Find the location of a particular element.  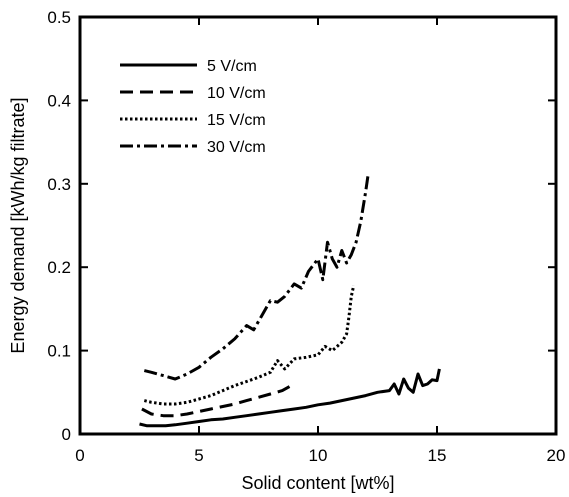

legend-label-4: 30 V/cm is located at coordinates (236, 147).